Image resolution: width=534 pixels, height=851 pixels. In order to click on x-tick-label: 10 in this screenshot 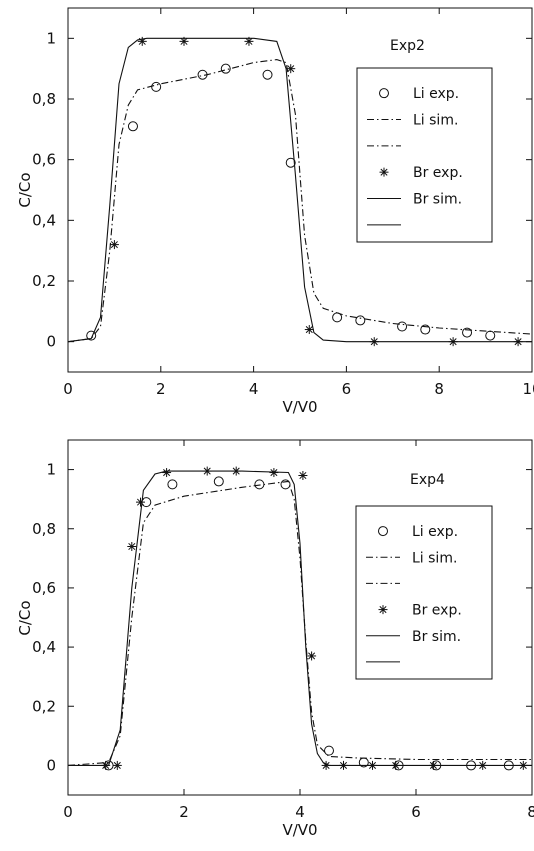, I will do `click(528, 389)`.